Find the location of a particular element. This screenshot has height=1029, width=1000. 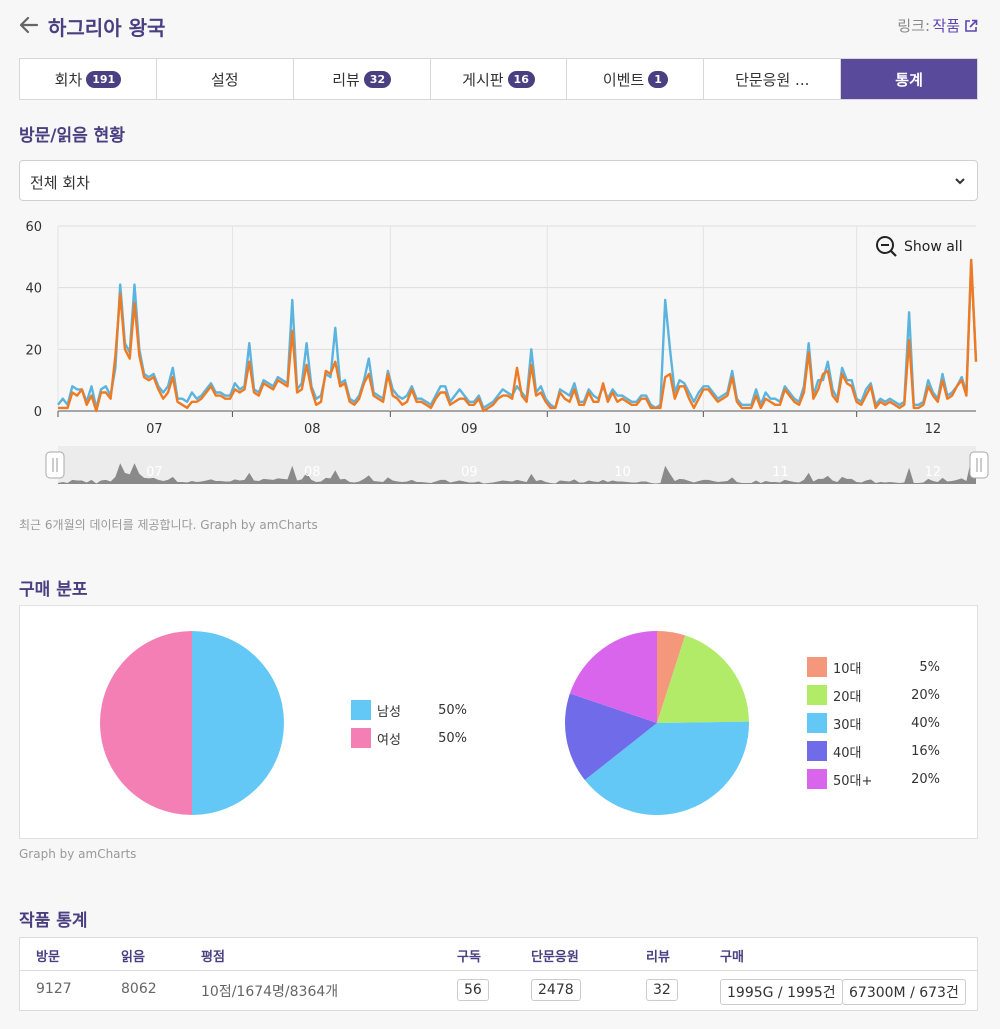

show-all-label: Show all is located at coordinates (933, 247).